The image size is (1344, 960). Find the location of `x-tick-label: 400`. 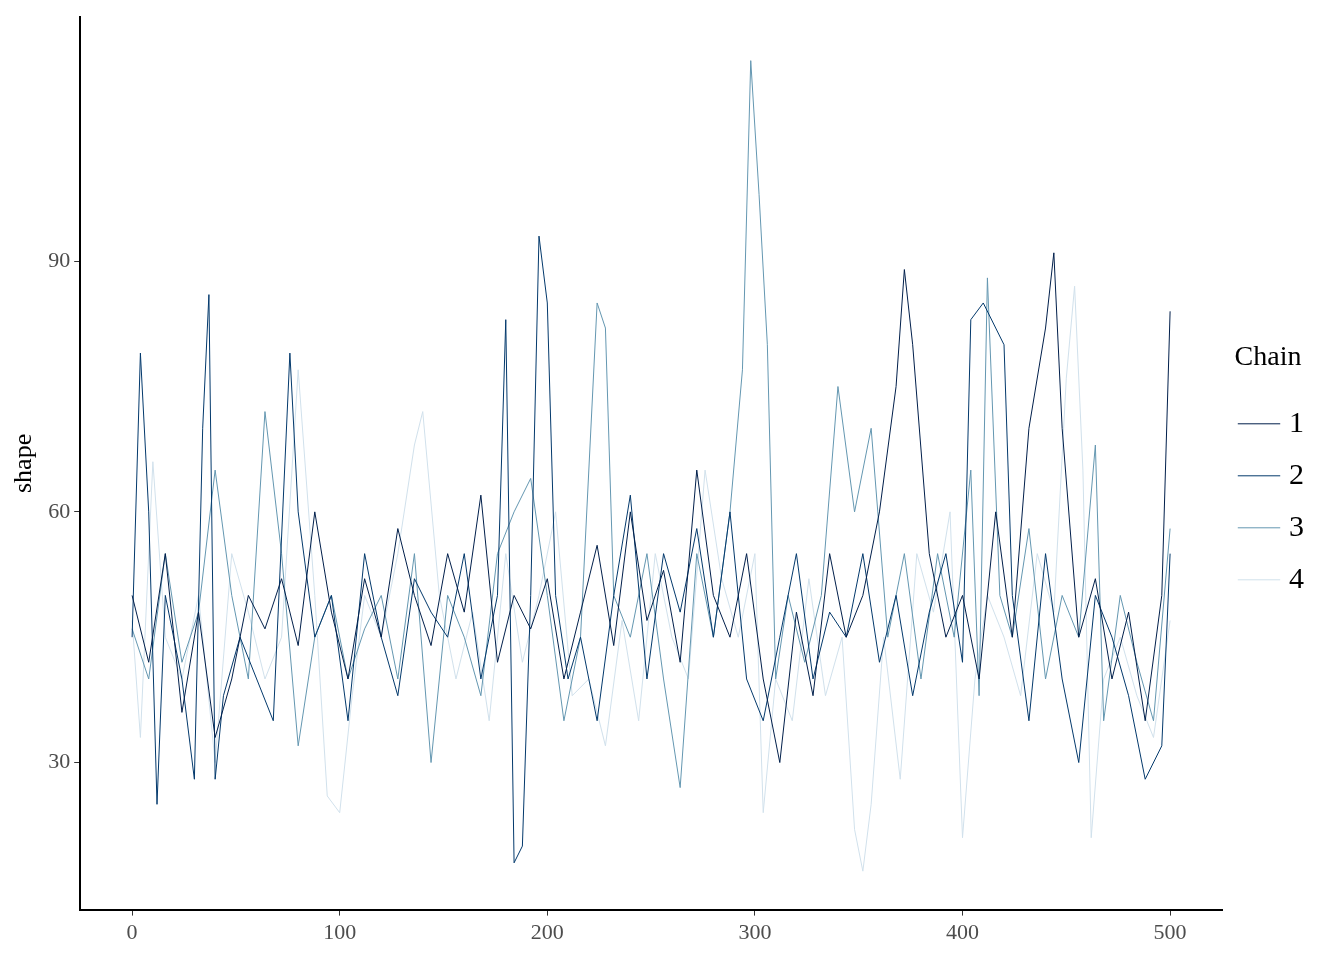

x-tick-label: 400 is located at coordinates (962, 931).